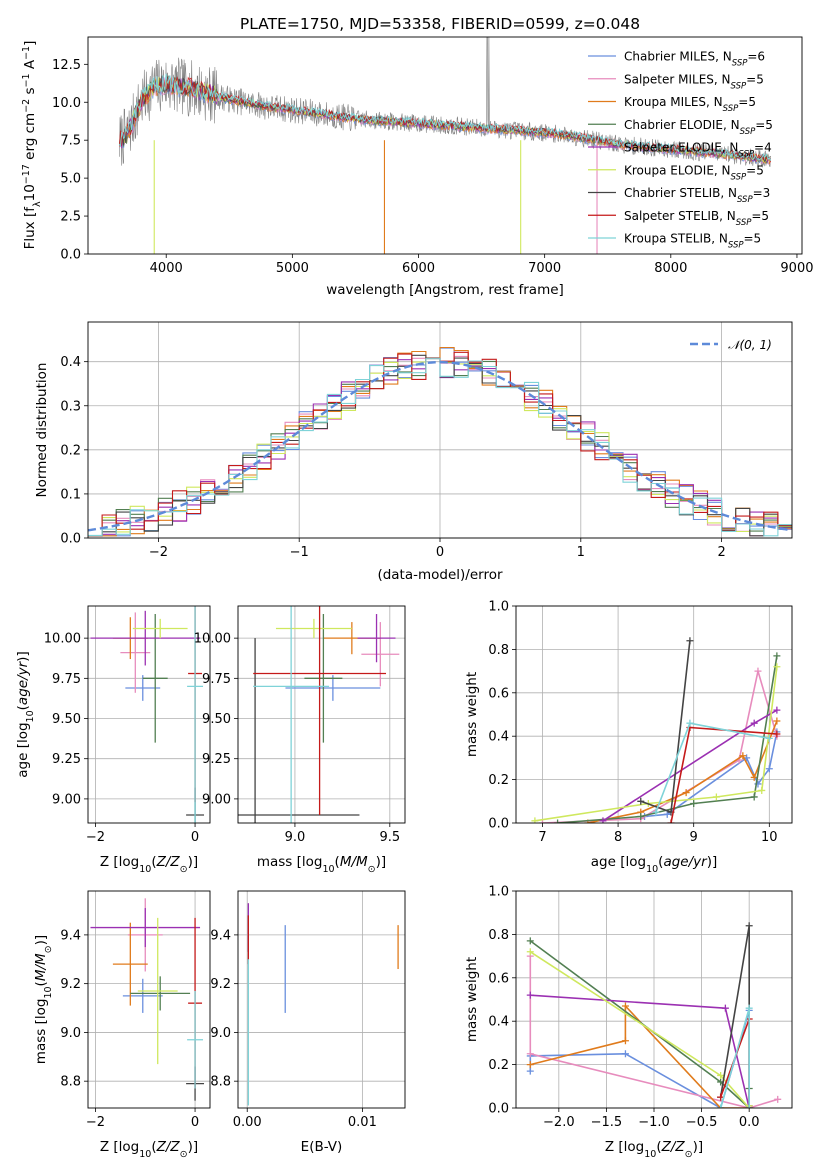 The image size is (819, 1170). What do you see at coordinates (292, 268) in the screenshot?
I see `x-tick-label: 5000` at bounding box center [292, 268].